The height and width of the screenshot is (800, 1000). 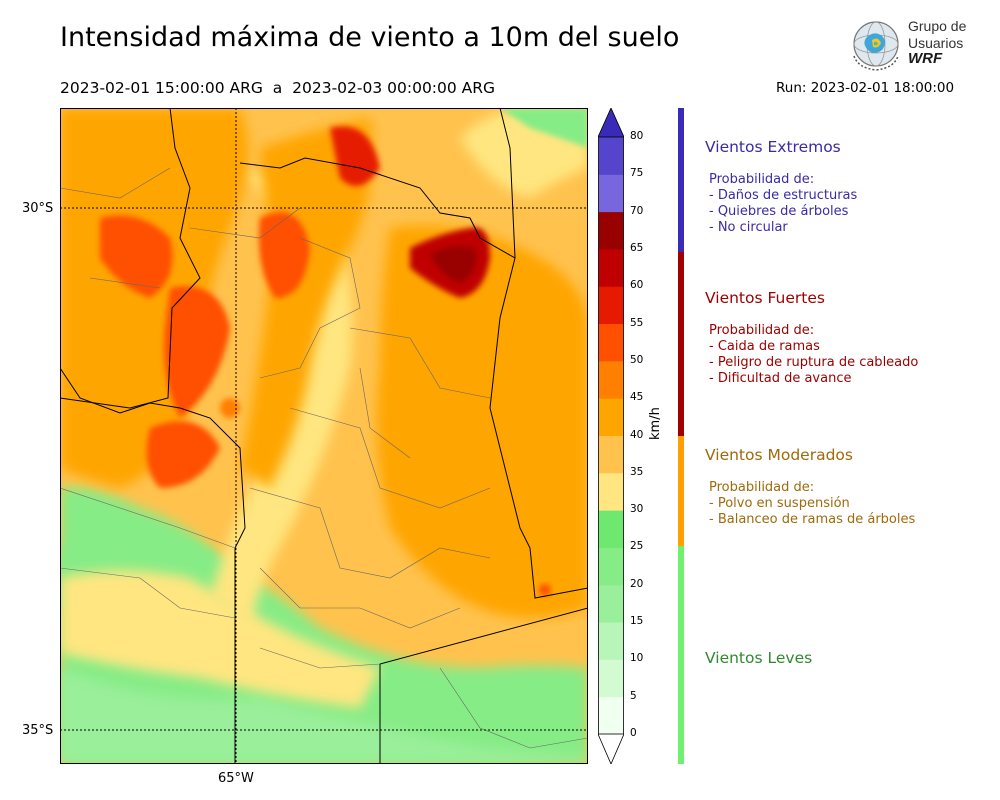 I want to click on category-title: Vientos Leves, so click(x=759, y=658).